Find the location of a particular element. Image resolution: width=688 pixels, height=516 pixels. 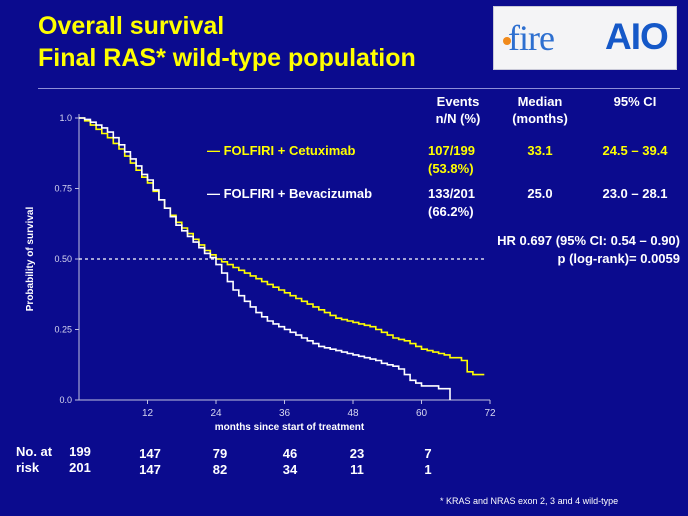

risk-cell-bevacizumab: 147 is located at coordinates (150, 469).